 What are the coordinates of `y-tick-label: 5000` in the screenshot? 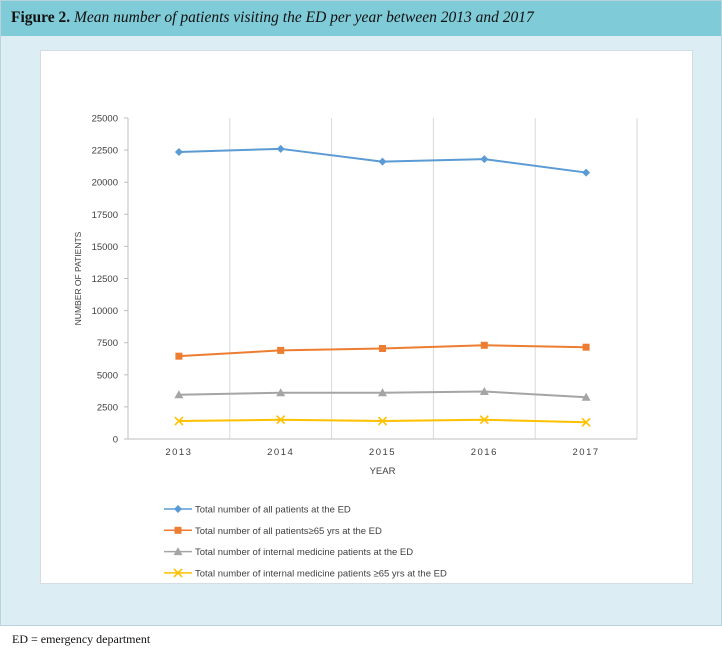 It's located at (107, 375).